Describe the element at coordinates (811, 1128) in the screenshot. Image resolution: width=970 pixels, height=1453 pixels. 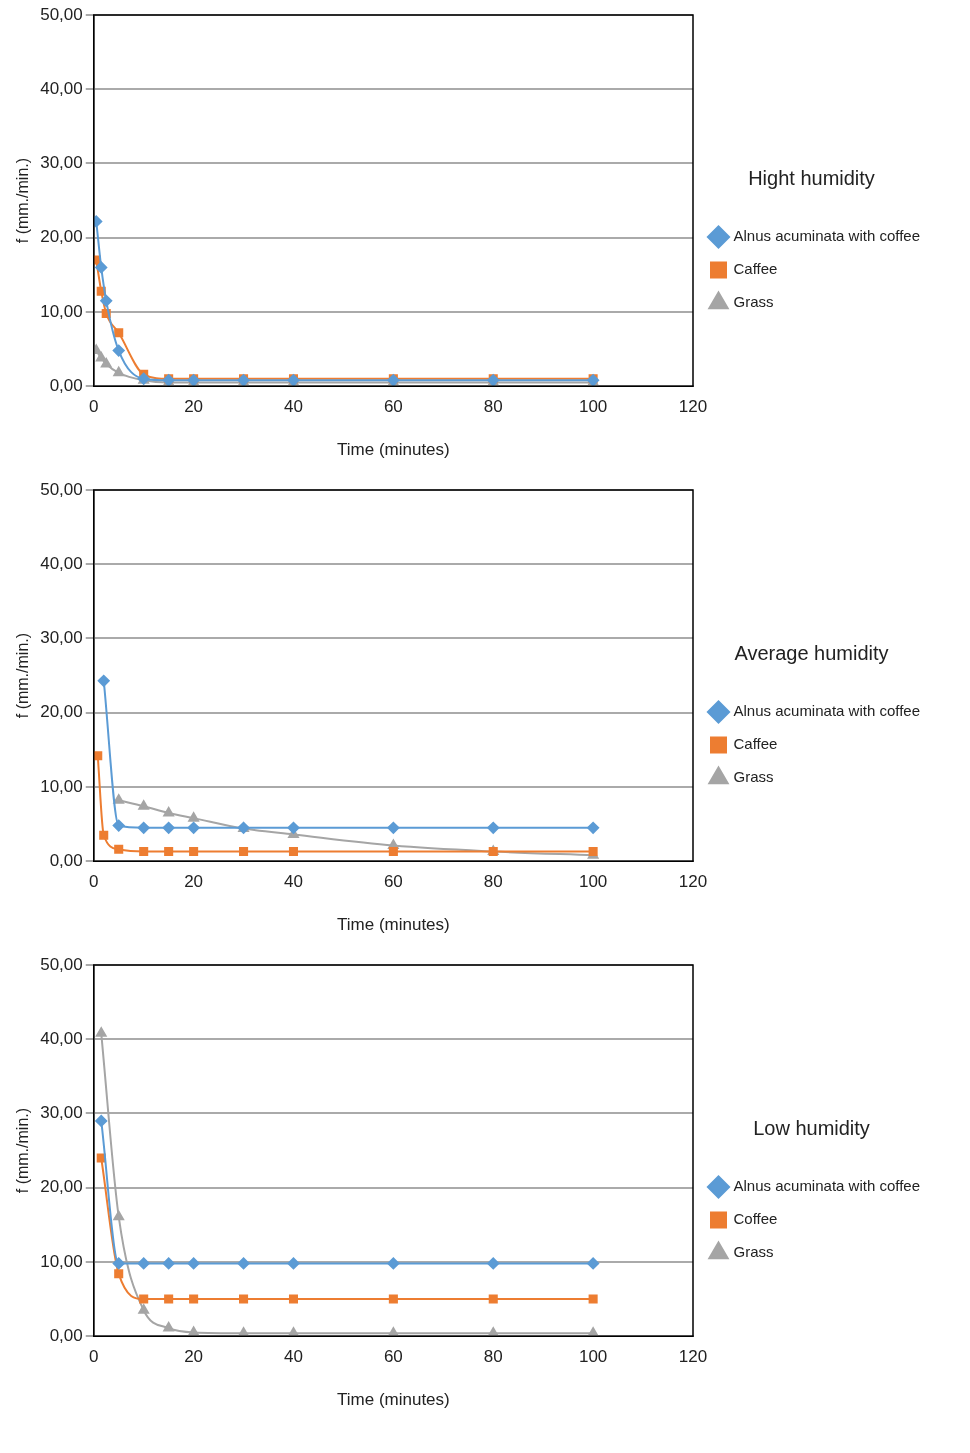
I see `legend-title: Low humidity` at that location.